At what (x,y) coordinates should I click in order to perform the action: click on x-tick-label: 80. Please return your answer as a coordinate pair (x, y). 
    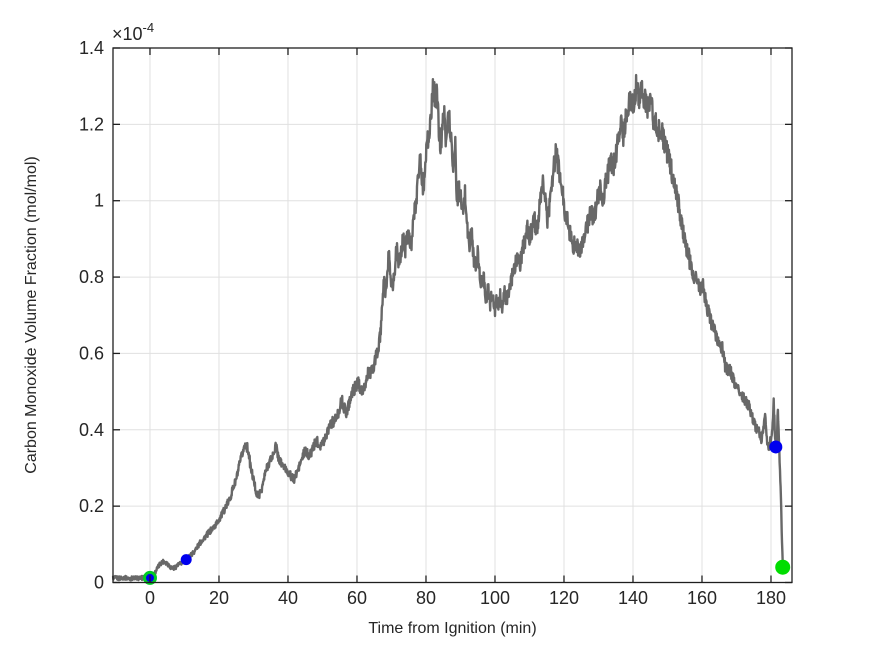
    Looking at the image, I should click on (426, 598).